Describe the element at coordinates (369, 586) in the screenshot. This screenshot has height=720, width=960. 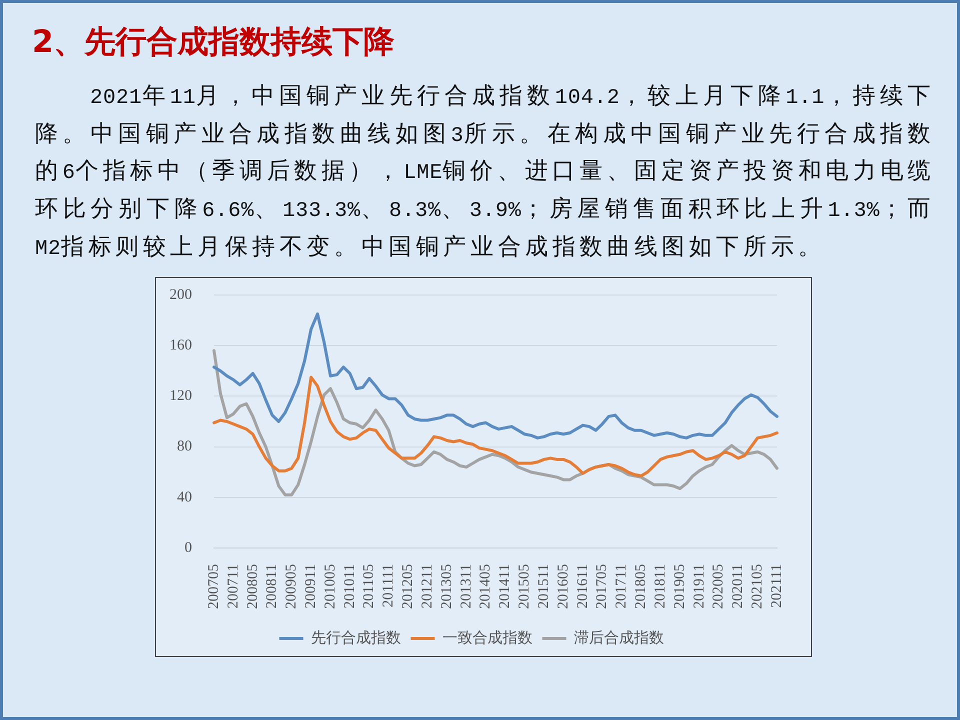
I see `x-tick-label: 201105` at that location.